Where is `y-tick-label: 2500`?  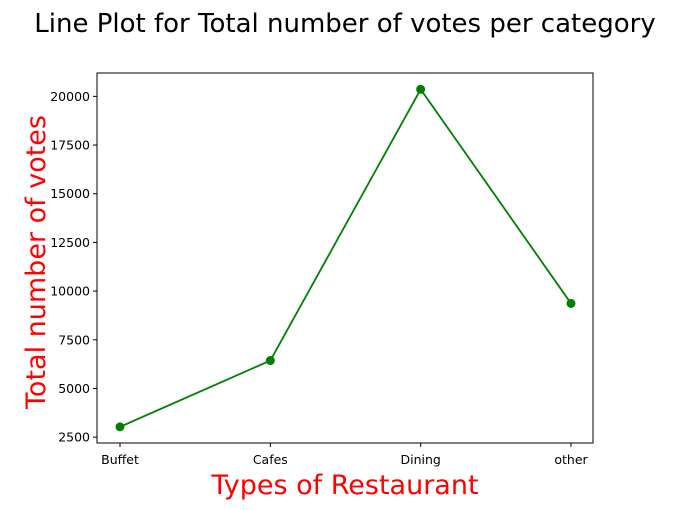 y-tick-label: 2500 is located at coordinates (74, 437).